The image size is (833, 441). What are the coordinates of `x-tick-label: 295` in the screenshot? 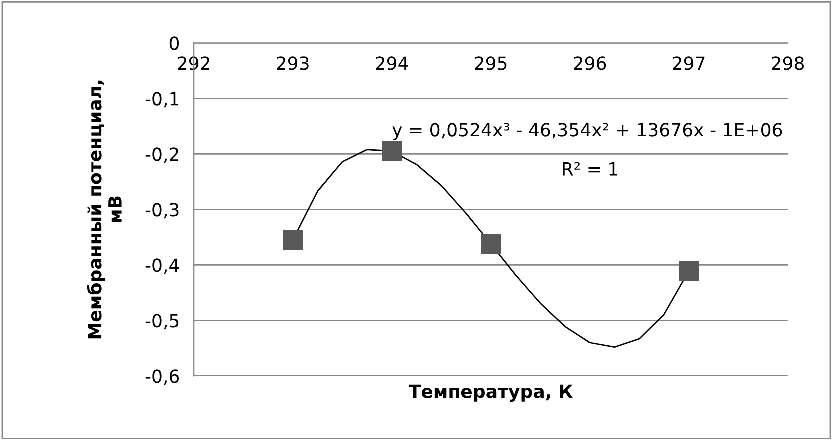 It's located at (491, 63).